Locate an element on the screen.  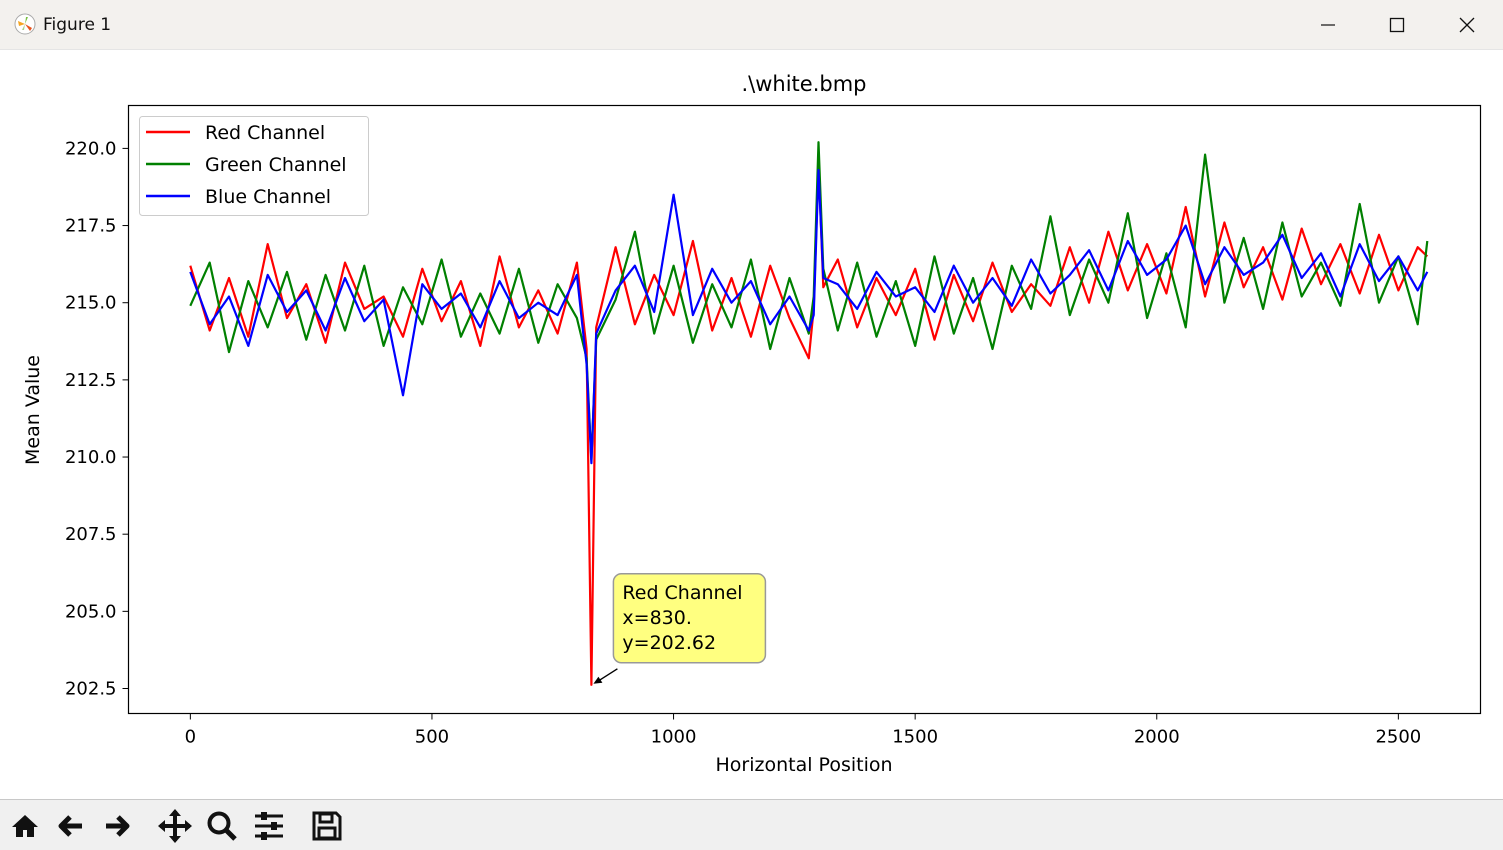
maximize-icon is located at coordinates (1397, 24).